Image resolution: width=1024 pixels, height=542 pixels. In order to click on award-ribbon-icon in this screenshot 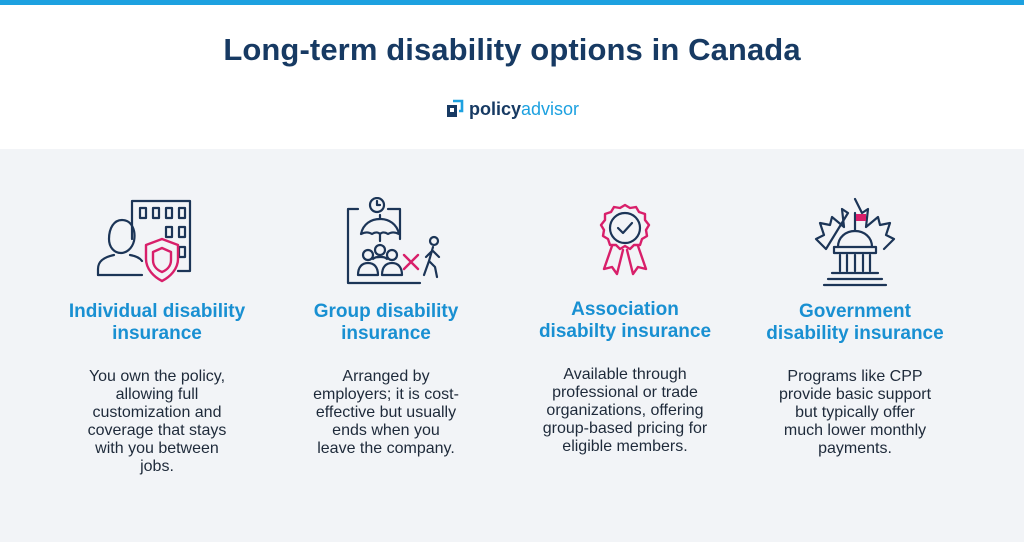, I will do `click(625, 239)`.